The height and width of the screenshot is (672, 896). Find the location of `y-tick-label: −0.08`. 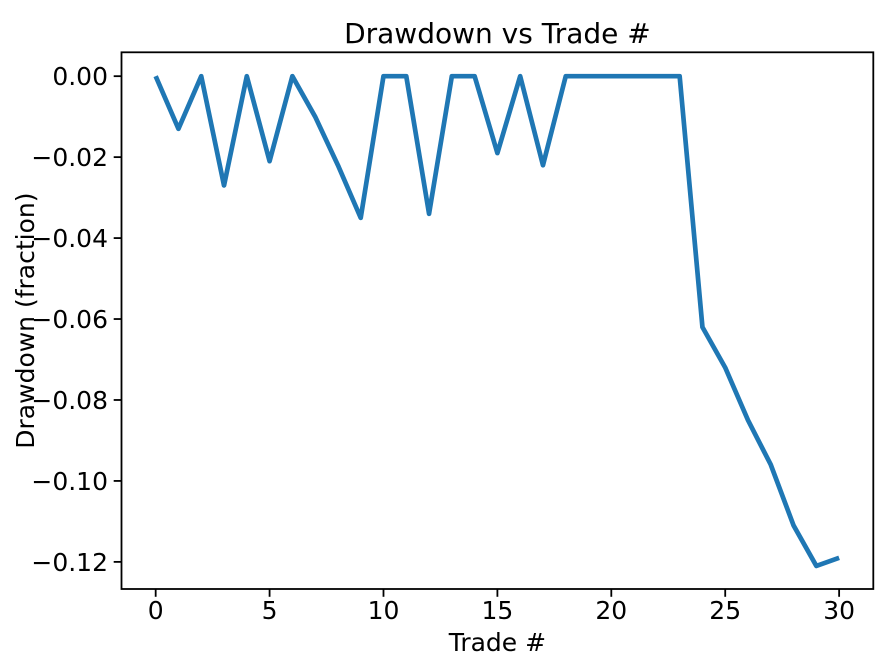

y-tick-label: −0.08 is located at coordinates (69, 400).